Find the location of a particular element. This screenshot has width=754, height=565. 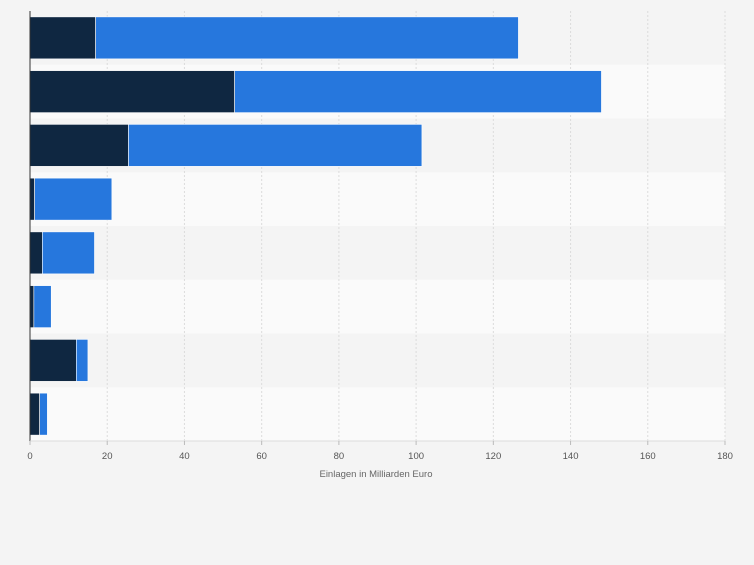

x-tick-label: 180 is located at coordinates (725, 456).